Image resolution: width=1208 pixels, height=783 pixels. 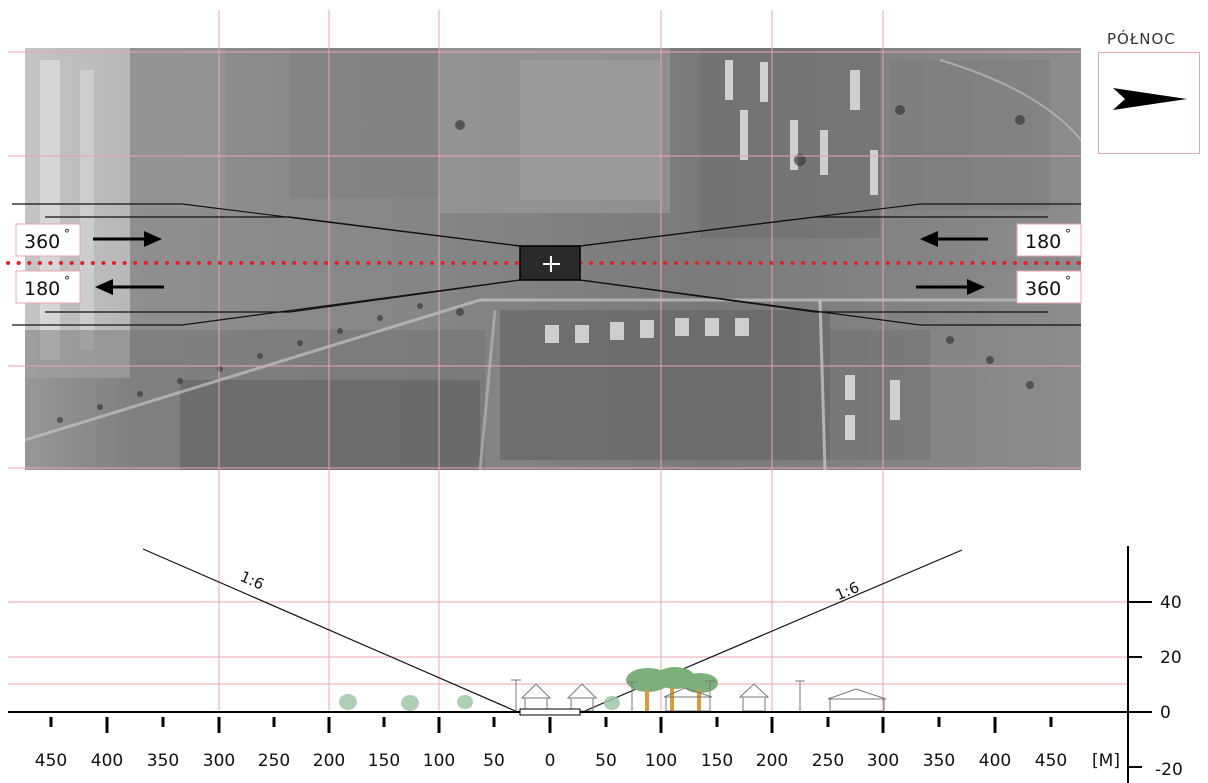 What do you see at coordinates (847, 591) in the screenshot?
I see `slope-label-right: 1:6` at bounding box center [847, 591].